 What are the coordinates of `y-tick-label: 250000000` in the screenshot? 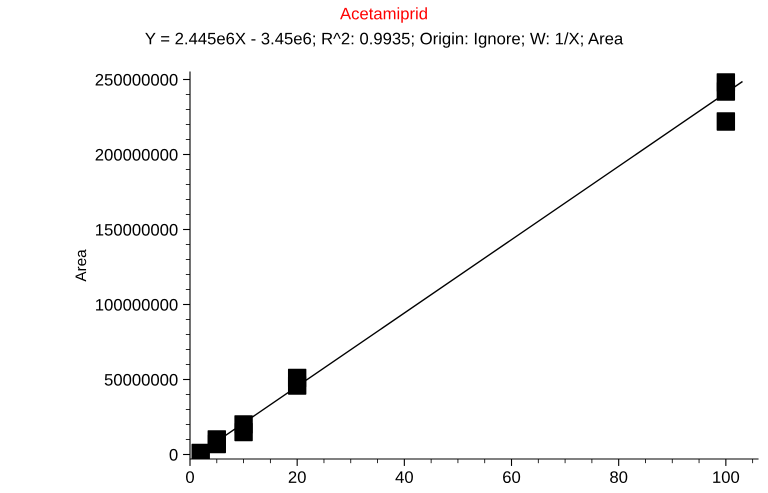 It's located at (137, 80).